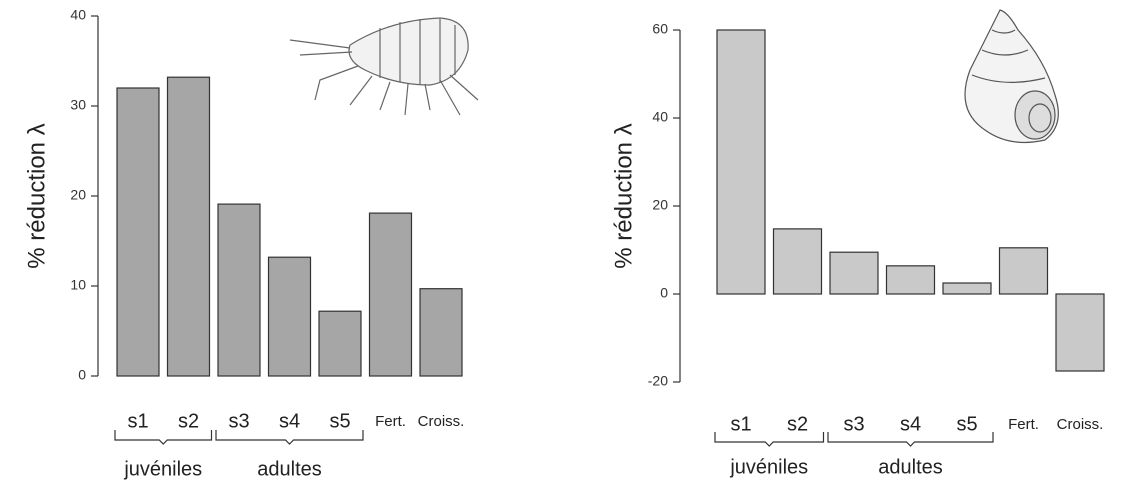  I want to click on snail-illustration, so click(1011, 76).